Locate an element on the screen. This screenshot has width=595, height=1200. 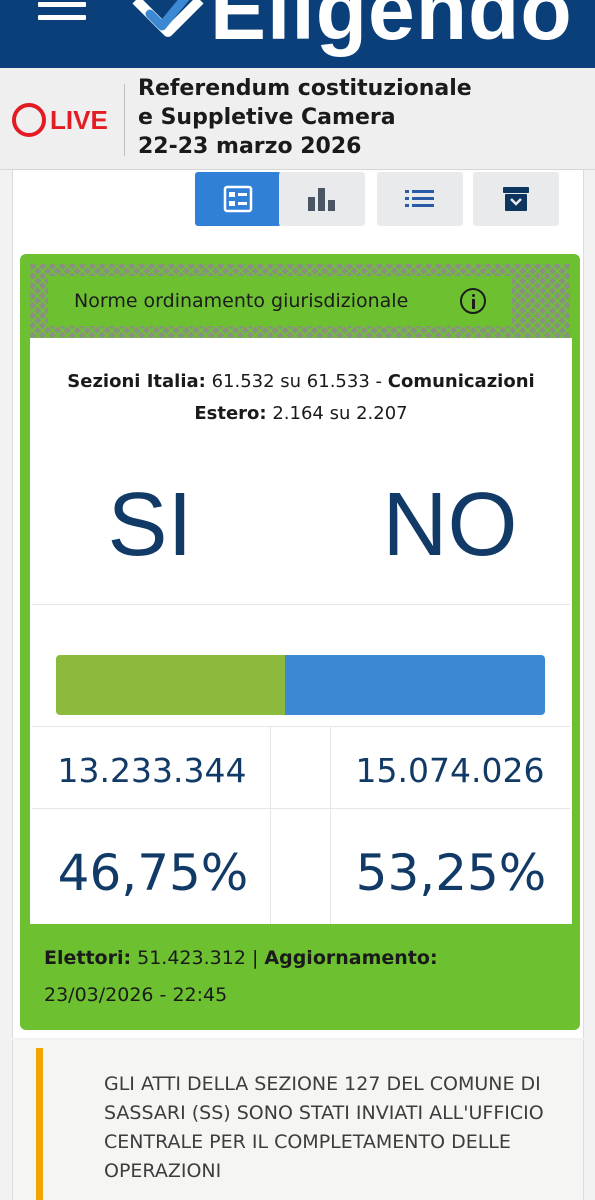
no-label: NO is located at coordinates (450, 525).